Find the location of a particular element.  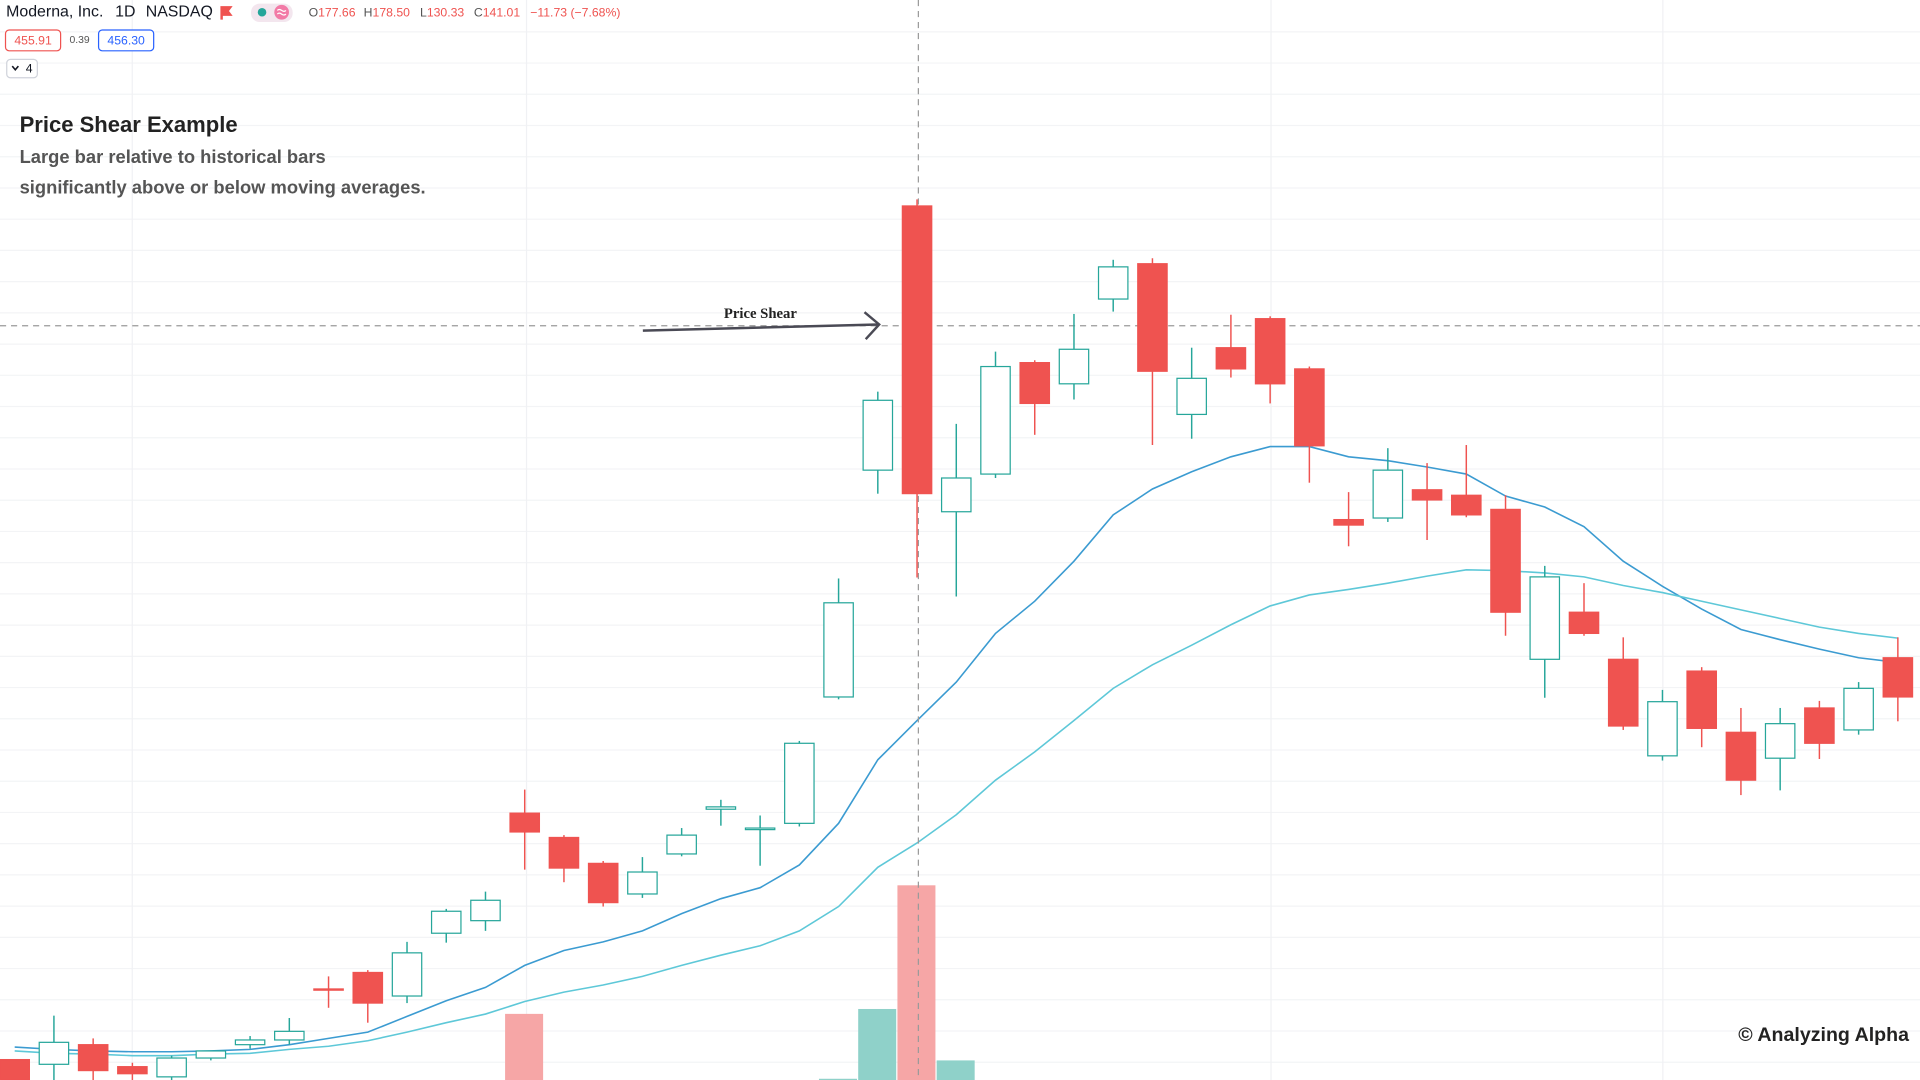

ohlc-high: H178.50 is located at coordinates (387, 13).